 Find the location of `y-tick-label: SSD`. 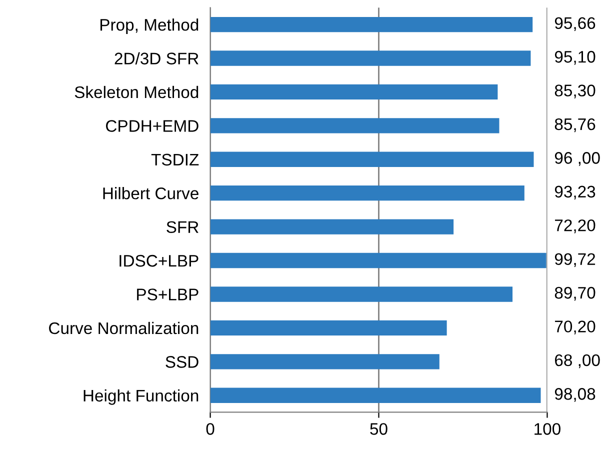

y-tick-label: SSD is located at coordinates (182, 362).